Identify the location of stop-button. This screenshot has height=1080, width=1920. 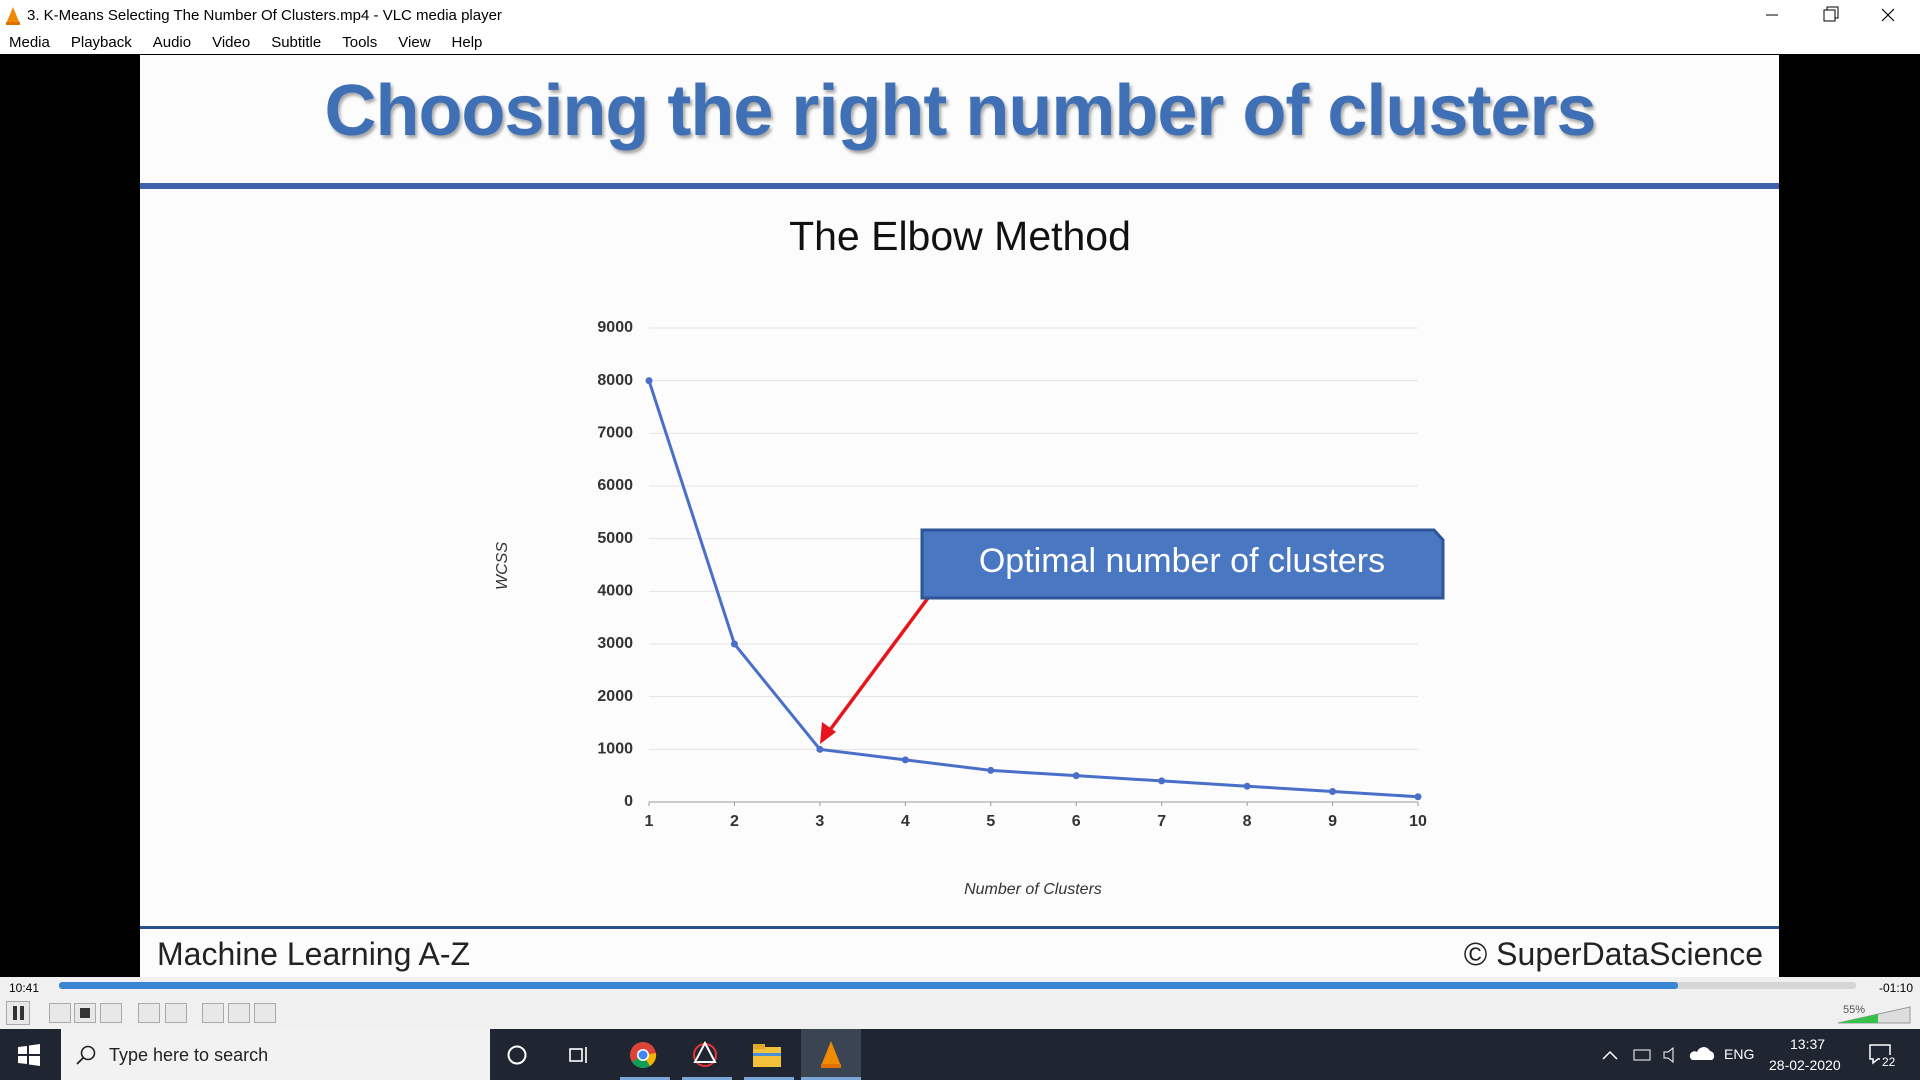
(85, 1013).